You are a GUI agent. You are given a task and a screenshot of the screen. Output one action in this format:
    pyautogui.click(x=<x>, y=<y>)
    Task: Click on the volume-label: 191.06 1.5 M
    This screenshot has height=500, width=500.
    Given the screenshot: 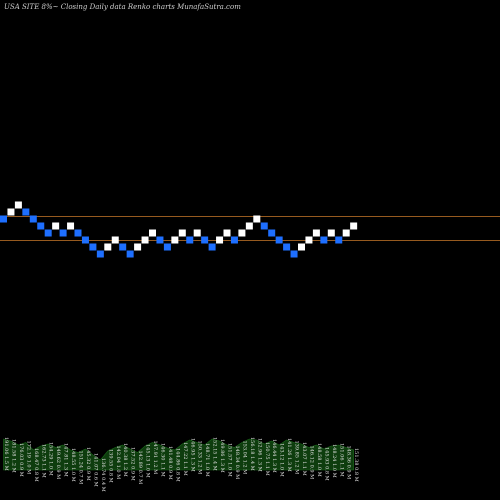 What is the action you would take?
    pyautogui.click(x=6, y=454)
    